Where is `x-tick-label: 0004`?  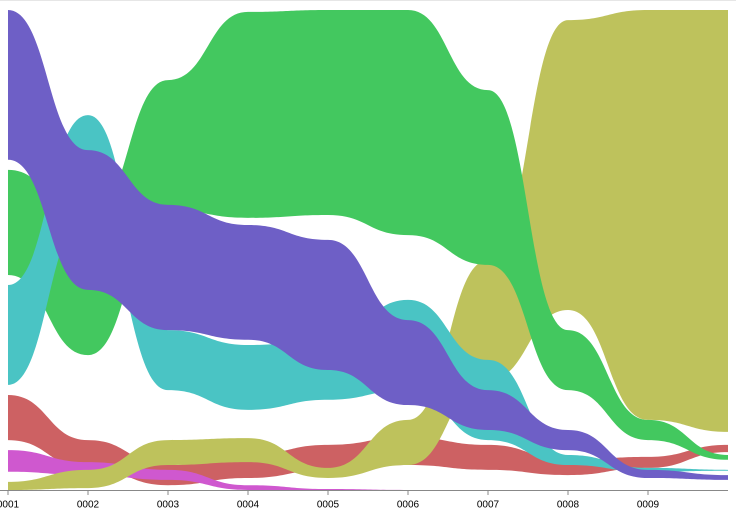 x-tick-label: 0004 is located at coordinates (248, 505).